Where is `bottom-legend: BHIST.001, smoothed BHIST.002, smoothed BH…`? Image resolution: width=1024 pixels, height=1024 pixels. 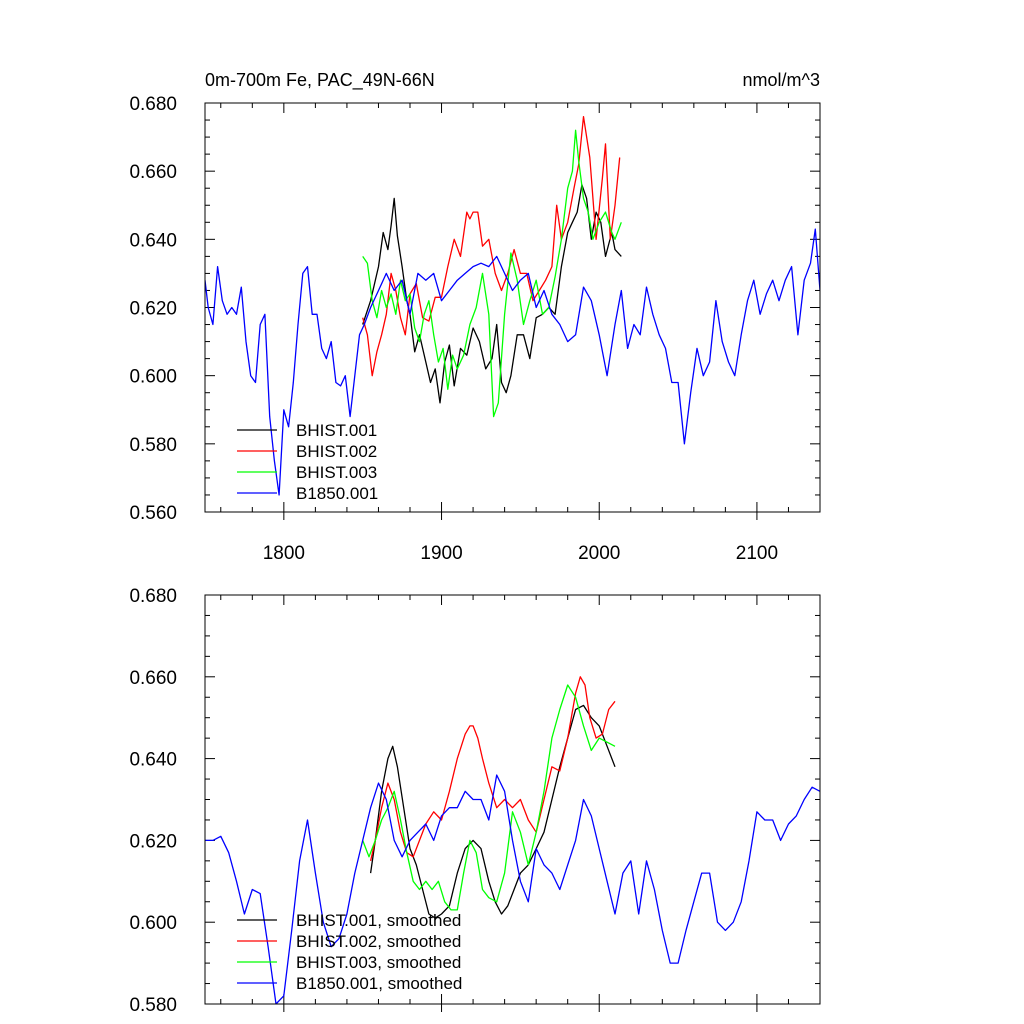 bottom-legend: BHIST.001, smoothed BHIST.002, smoothed BH… is located at coordinates (349, 952).